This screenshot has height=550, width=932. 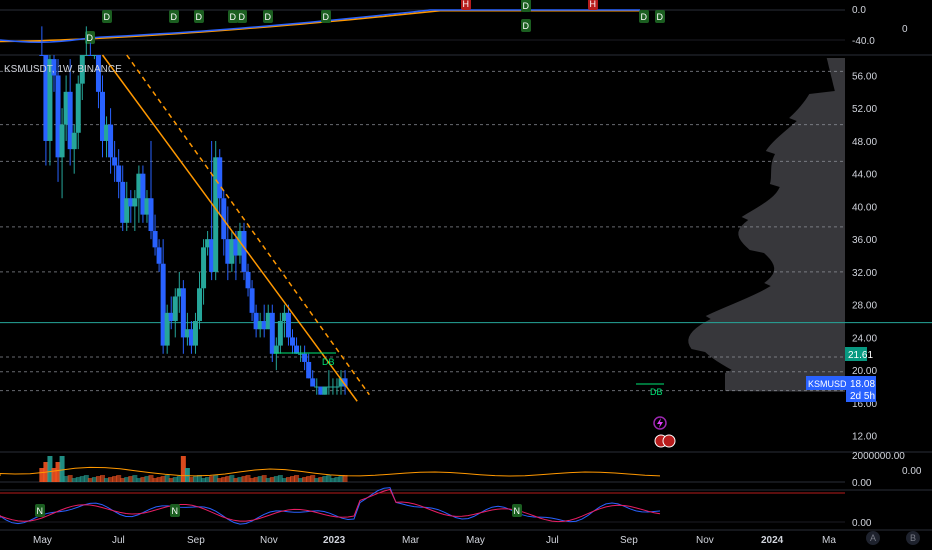 What do you see at coordinates (175, 510) in the screenshot?
I see `osc-marker-badge` at bounding box center [175, 510].